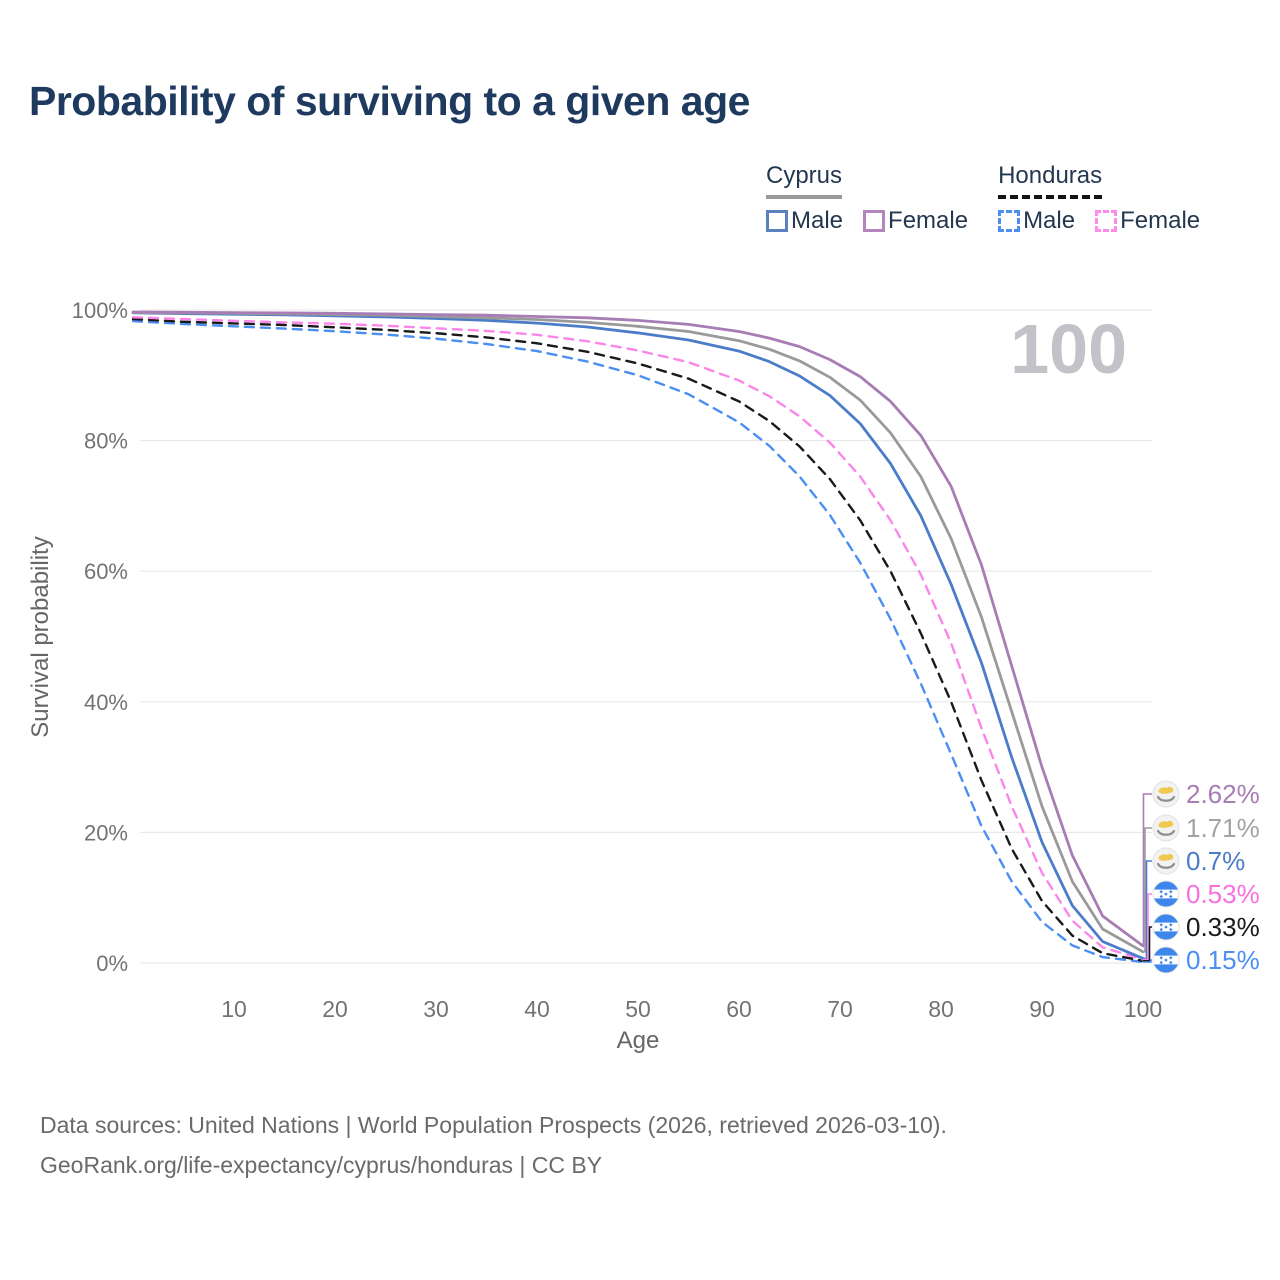 Image resolution: width=1280 pixels, height=1280 pixels. I want to click on end-value-label: 0.15%, so click(1223, 960).